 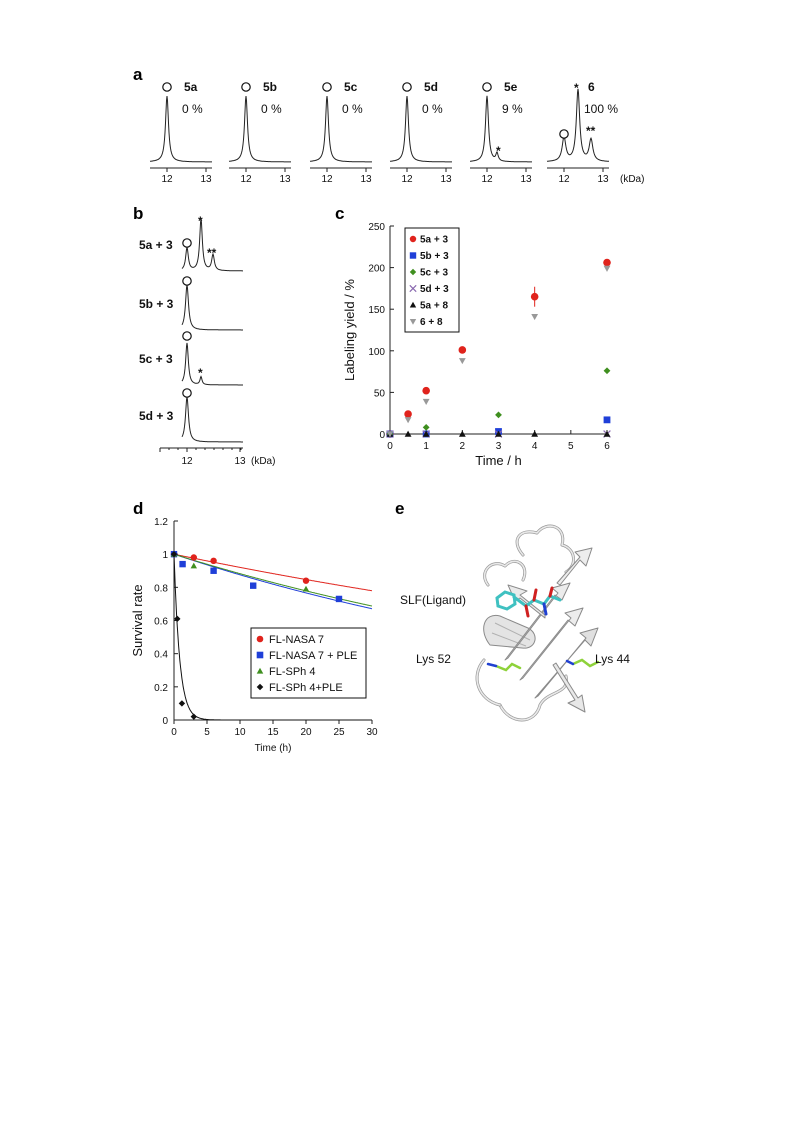 I want to click on panel-a-sample-5e: 12 13 5e 9 % *, so click(x=501, y=132).